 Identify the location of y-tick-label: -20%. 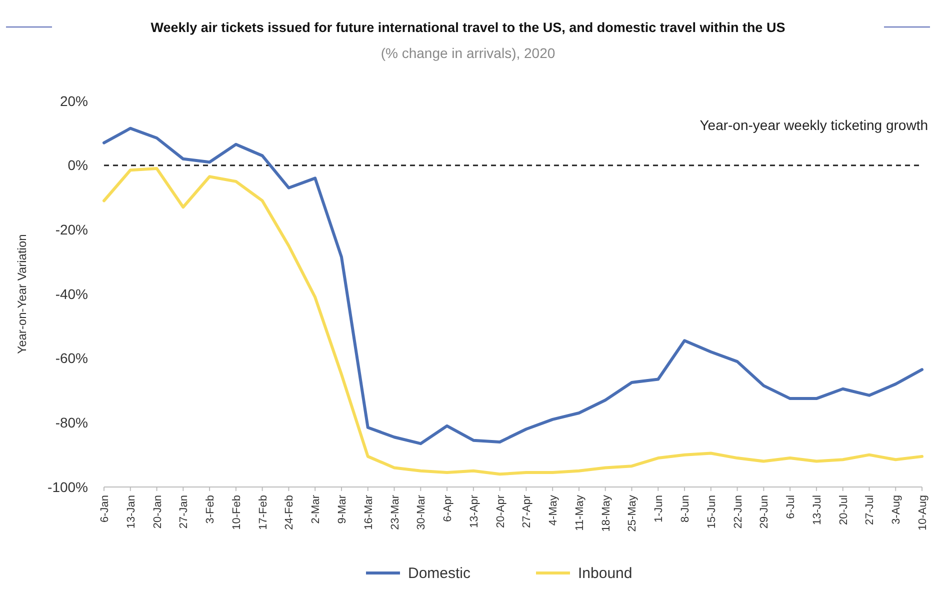
(71, 230).